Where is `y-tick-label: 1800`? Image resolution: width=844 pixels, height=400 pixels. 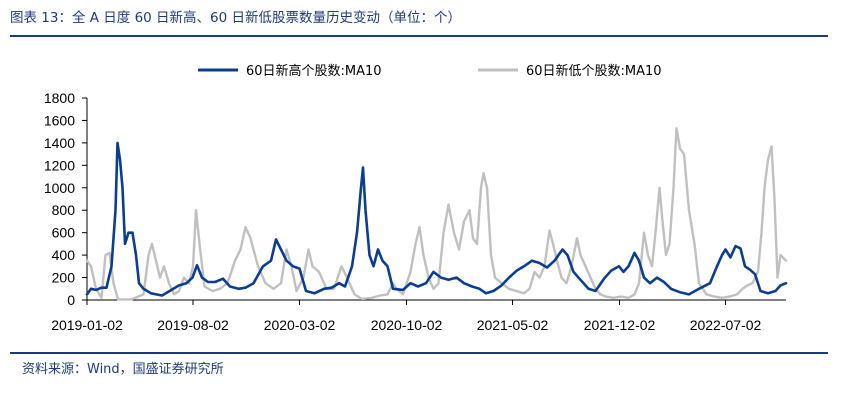 y-tick-label: 1800 is located at coordinates (59, 98).